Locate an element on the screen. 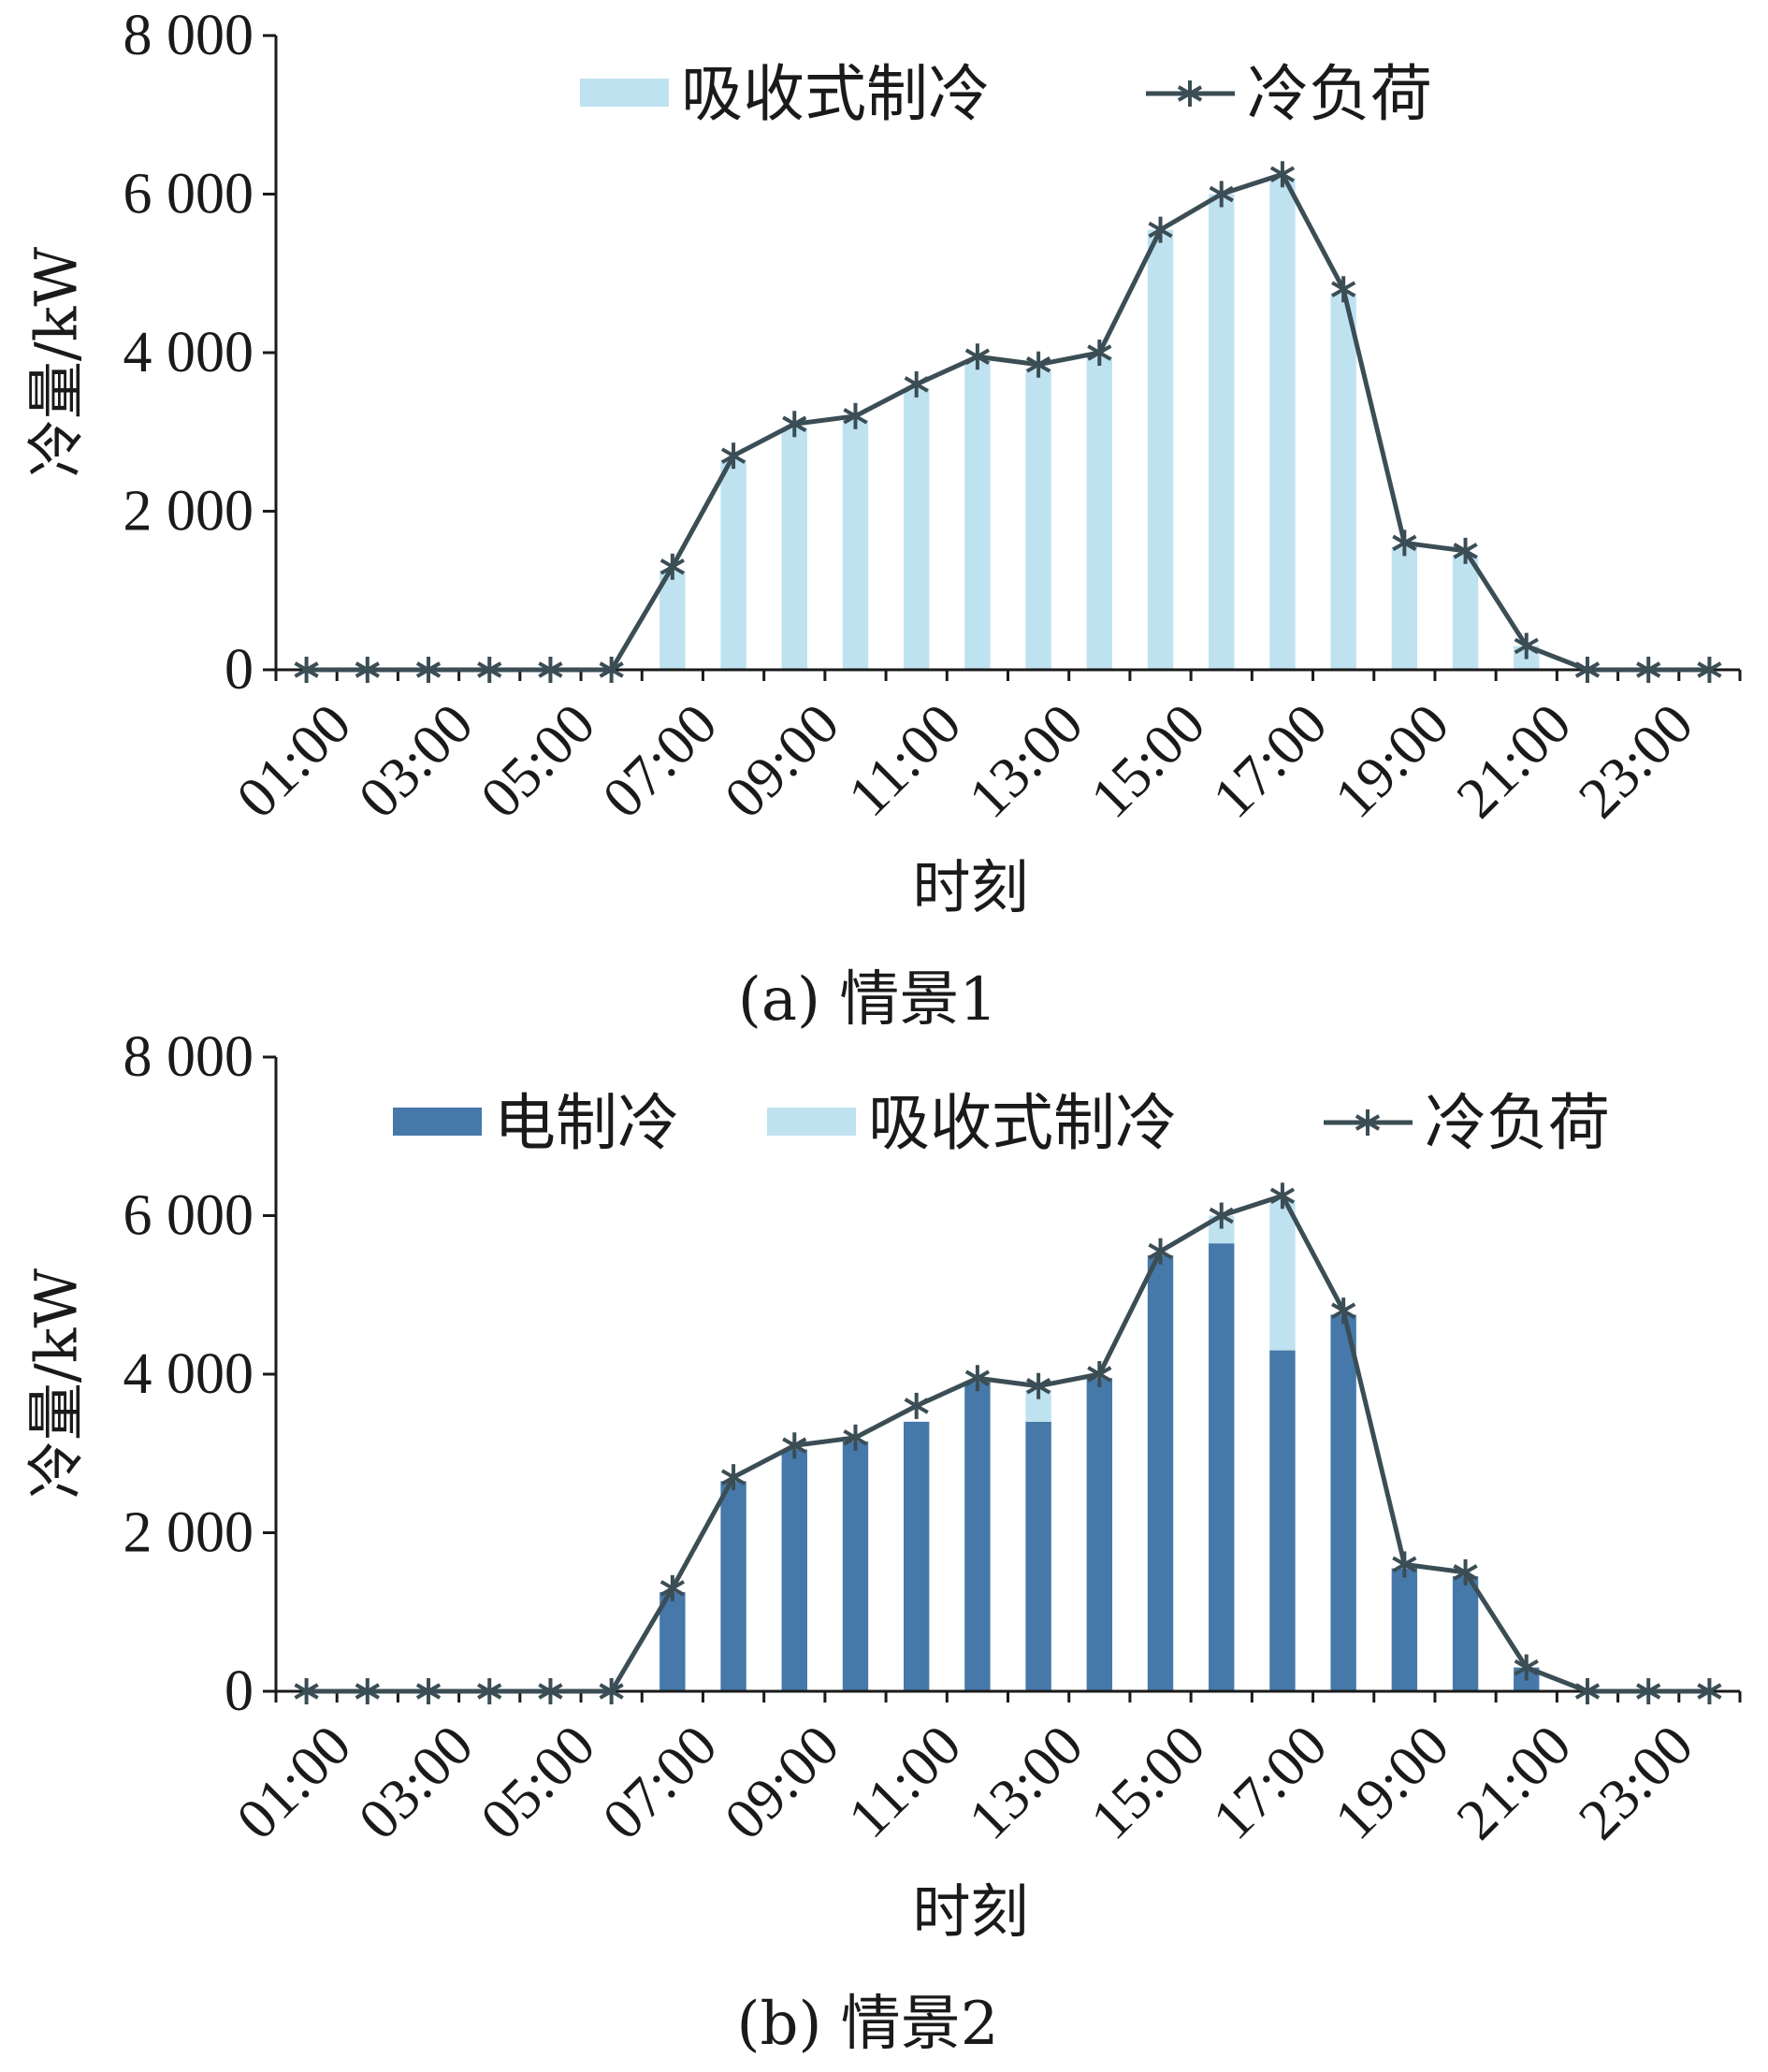 This screenshot has height=2072, width=1768. load-marker-06:00 is located at coordinates (611, 1691).